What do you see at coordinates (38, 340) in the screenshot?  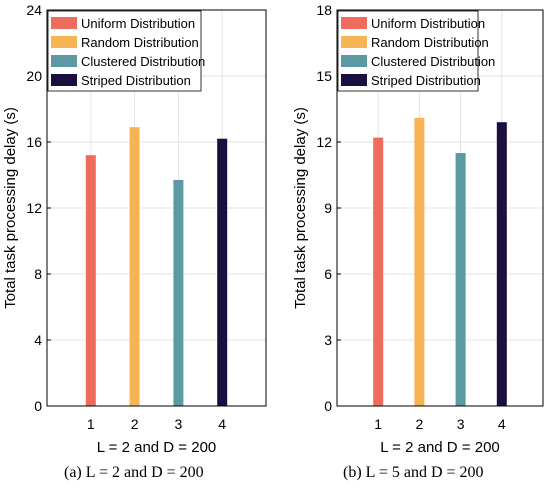 I see `y-tick-label: 4` at bounding box center [38, 340].